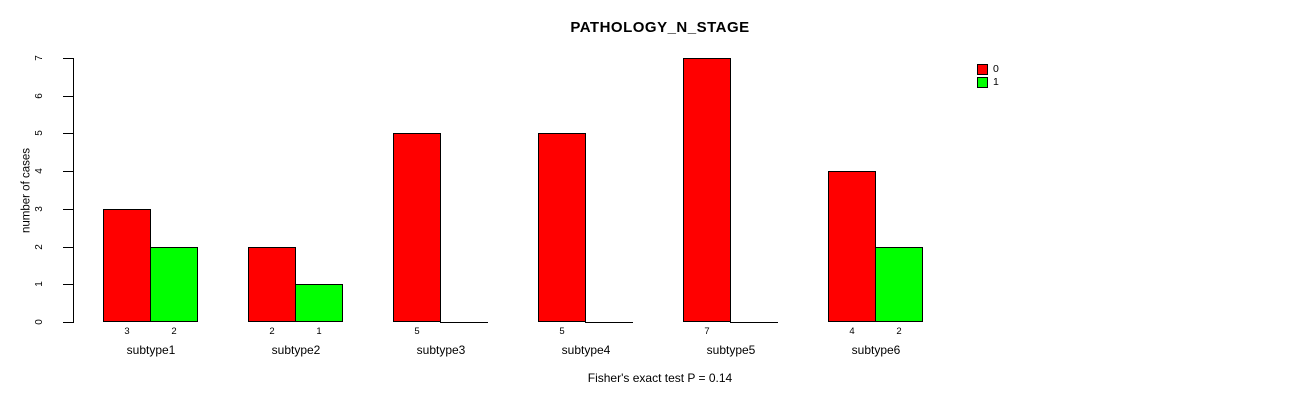  I want to click on y-axis-tick-label: 6, so click(39, 96).